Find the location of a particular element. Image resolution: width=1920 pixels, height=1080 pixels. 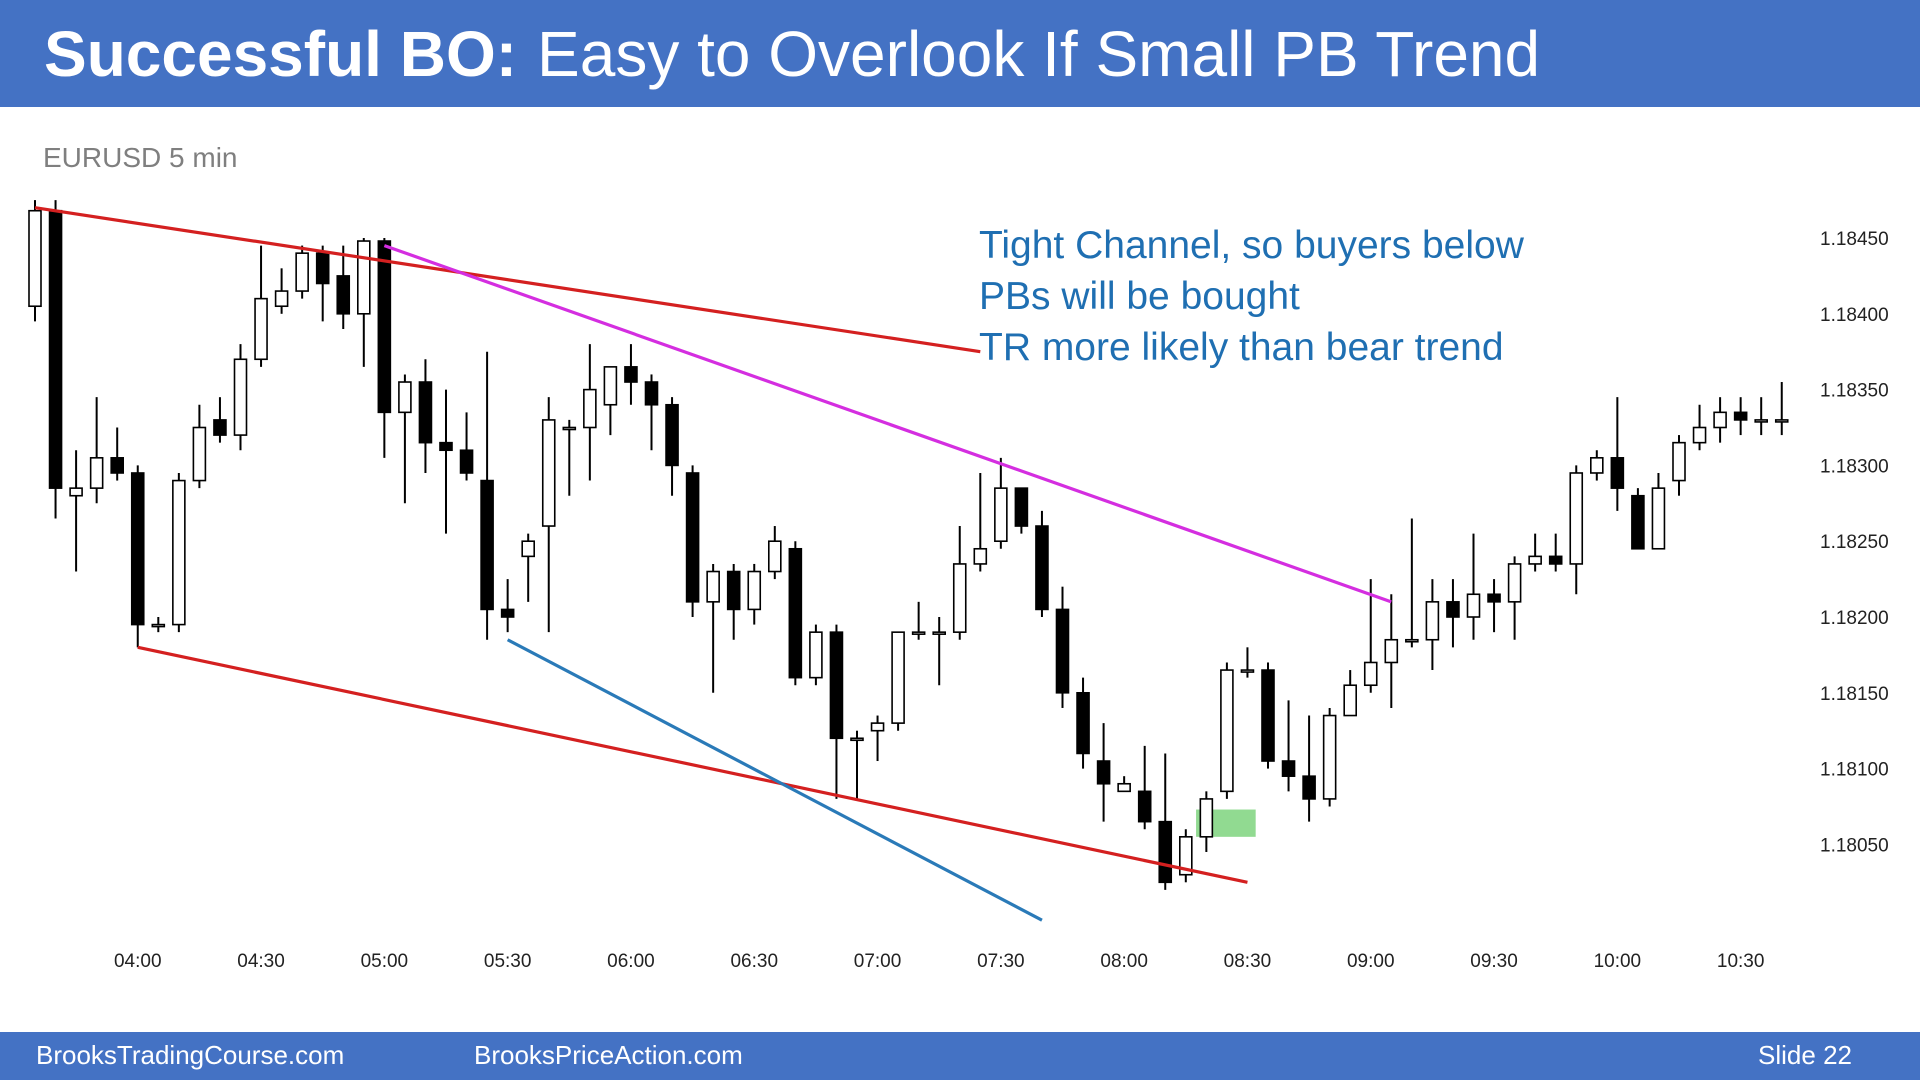

x-tick-label: 05:30 is located at coordinates (508, 961).